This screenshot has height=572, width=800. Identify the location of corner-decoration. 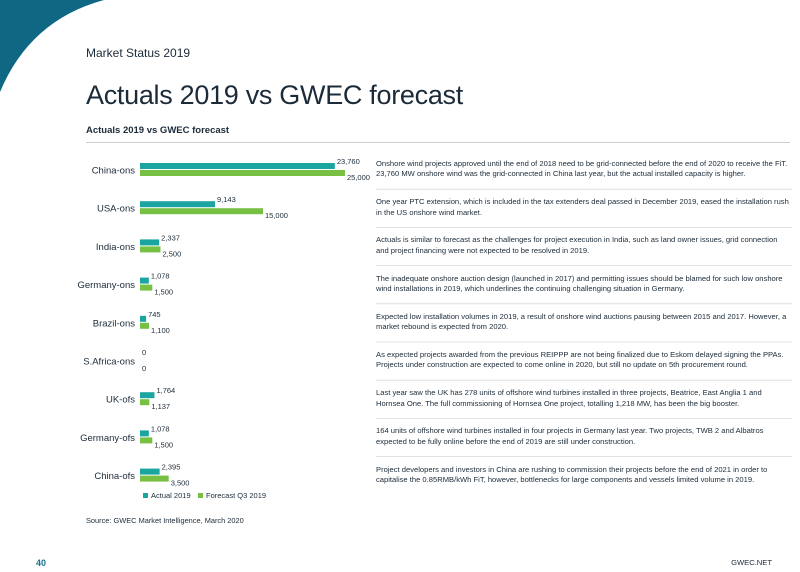
(52, 46).